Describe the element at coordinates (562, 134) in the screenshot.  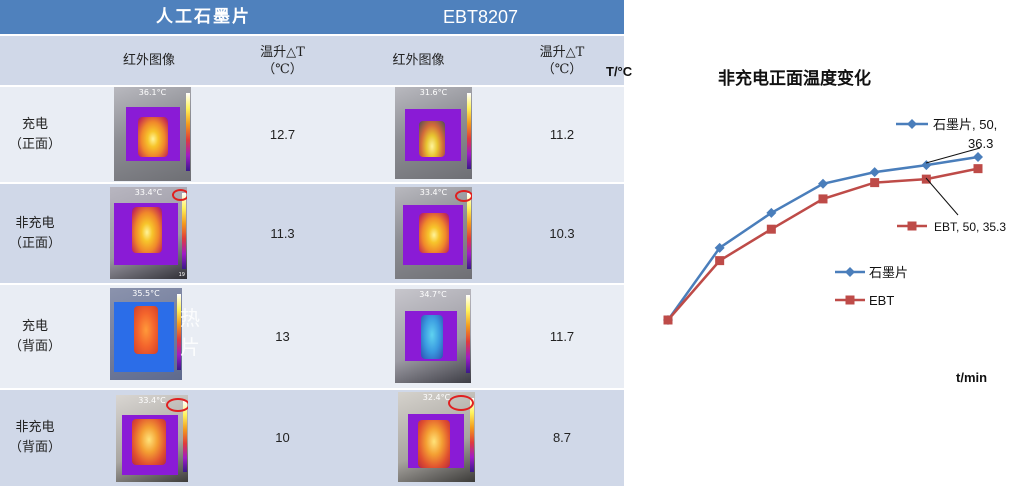
I see `ebt-rise-value: 11.2` at that location.